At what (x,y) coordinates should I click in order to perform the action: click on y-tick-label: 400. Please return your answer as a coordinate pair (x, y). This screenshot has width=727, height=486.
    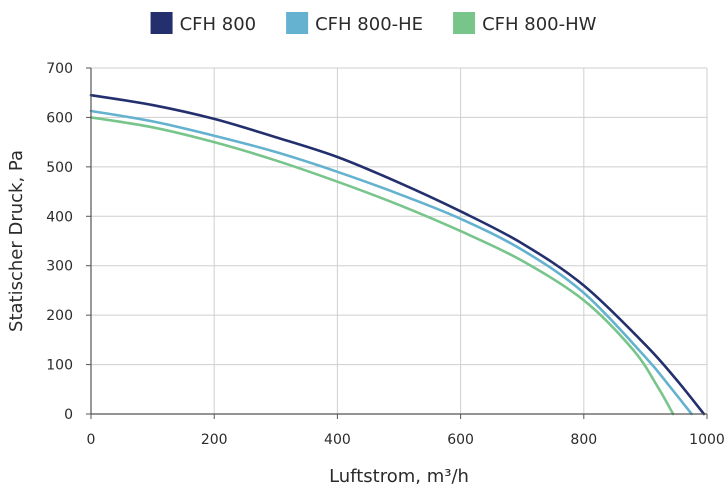
    Looking at the image, I should click on (59, 217).